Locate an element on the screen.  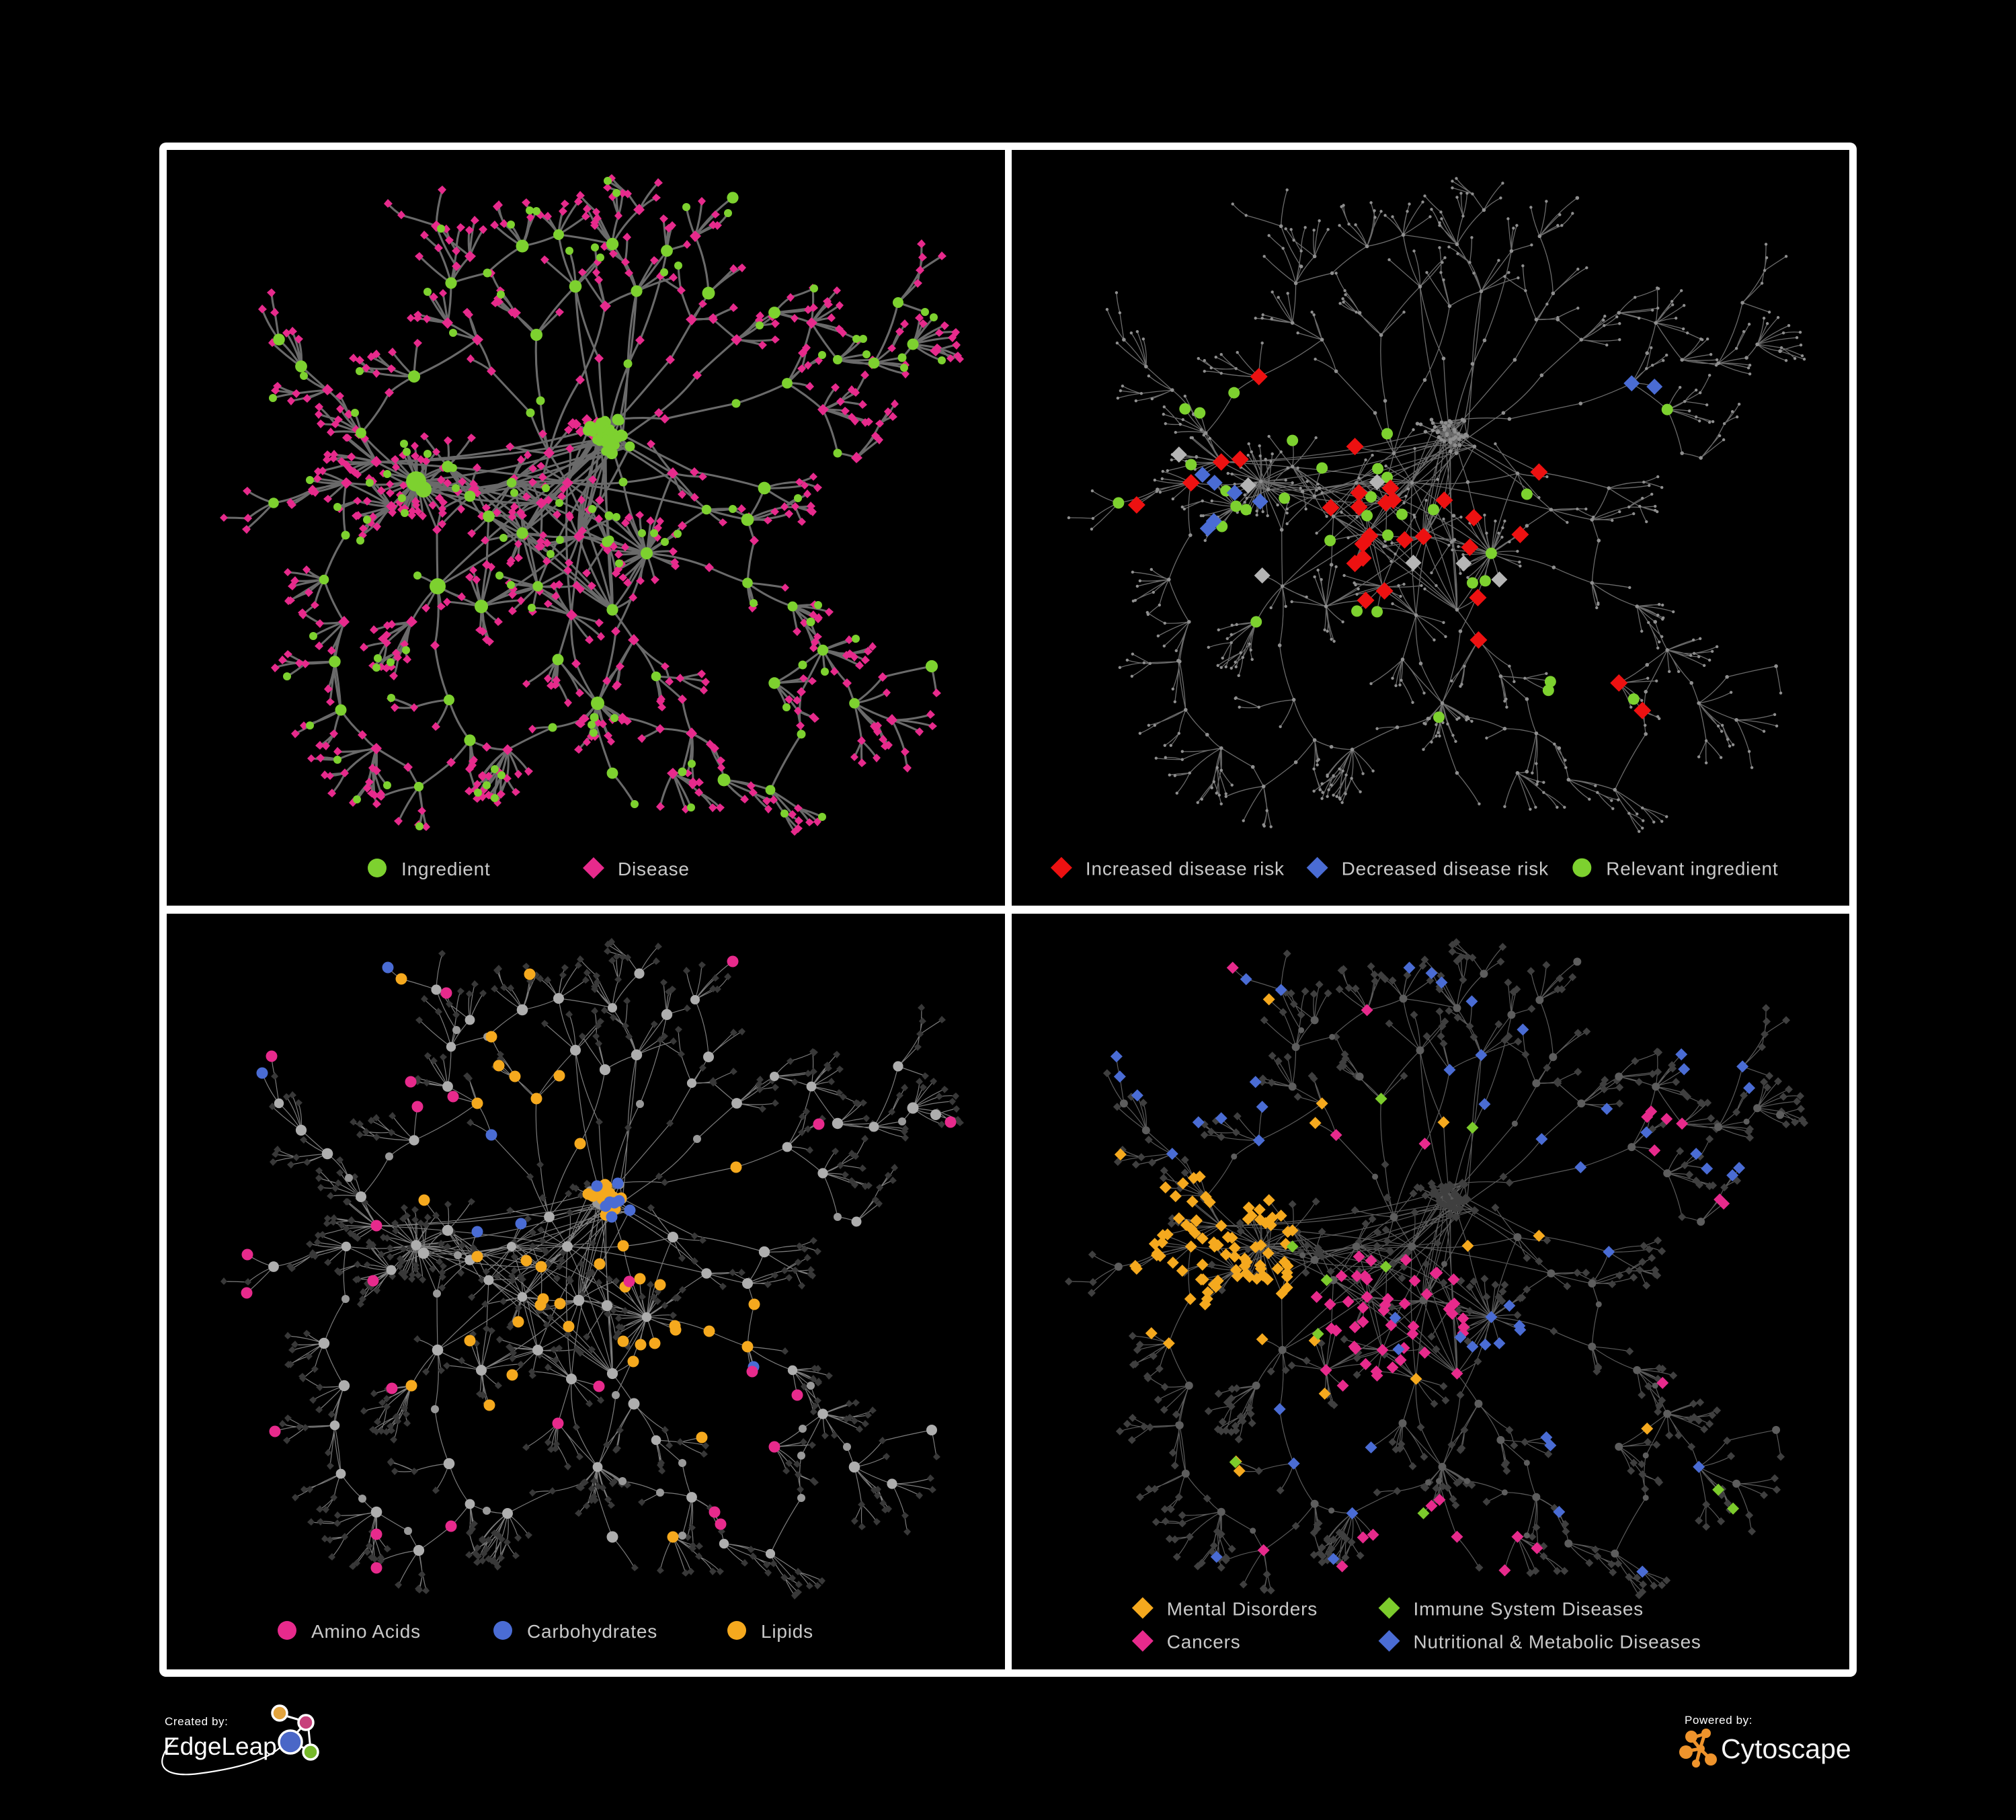
svg-text: Created by: is located at coordinates (196, 1721).